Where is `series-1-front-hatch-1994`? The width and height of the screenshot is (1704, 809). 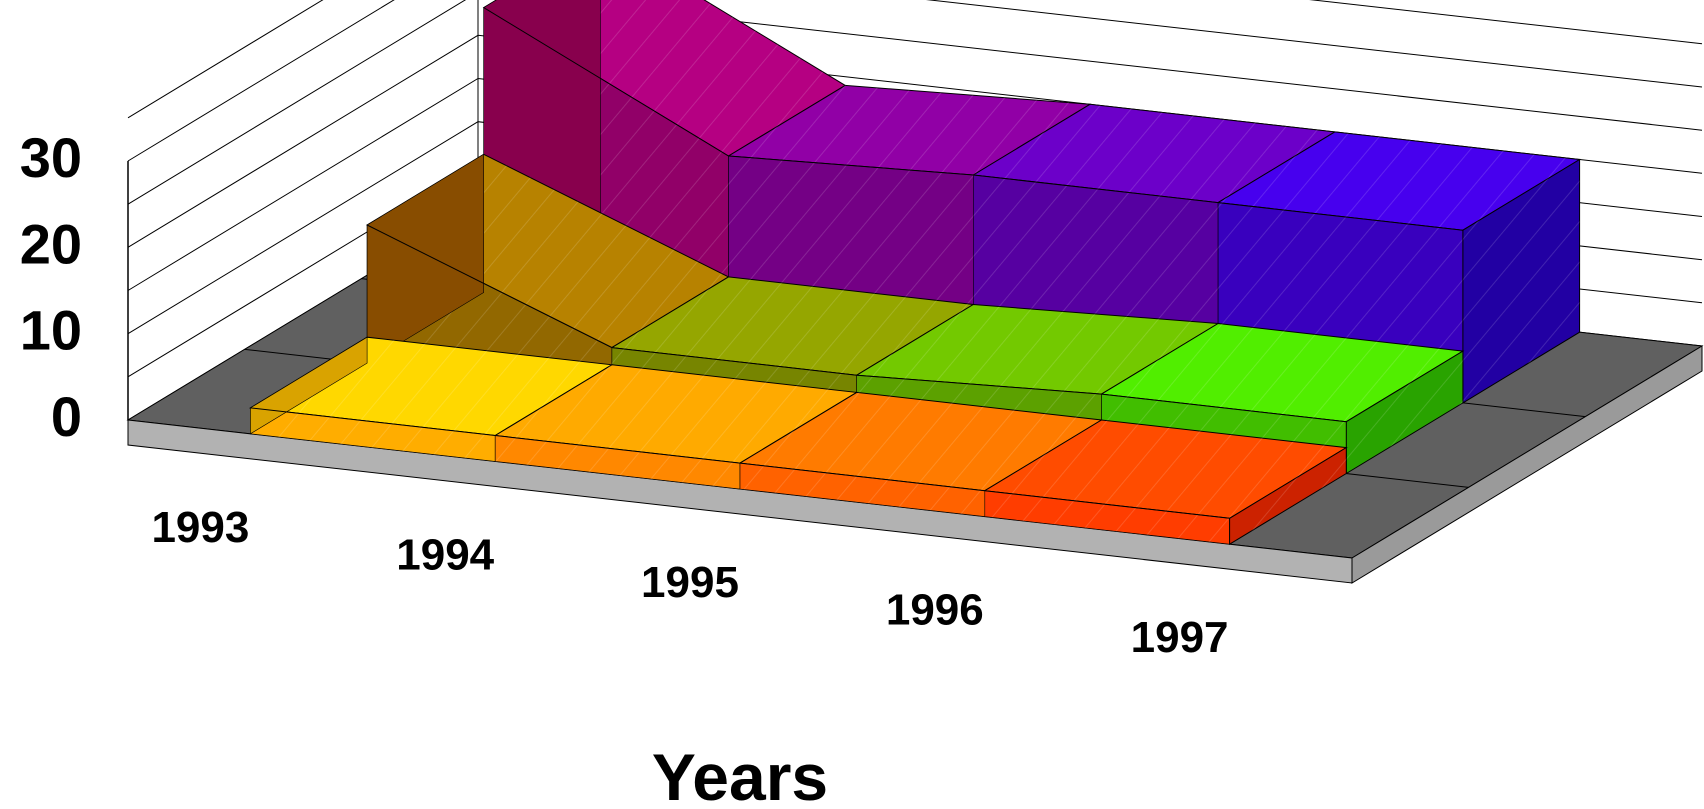
series-1-front-hatch-1994 is located at coordinates (617, 462).